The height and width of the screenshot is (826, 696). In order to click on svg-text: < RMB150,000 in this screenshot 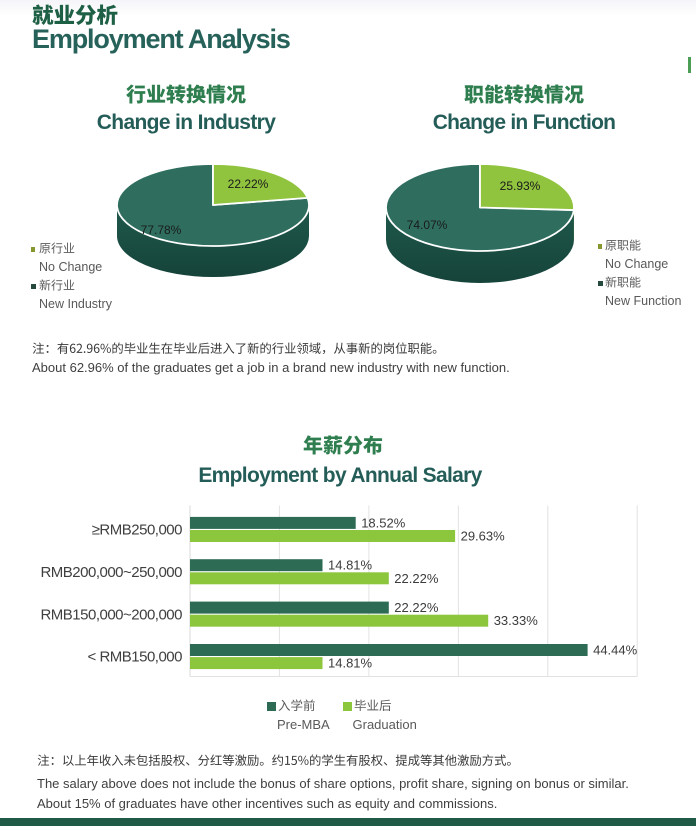, I will do `click(135, 657)`.